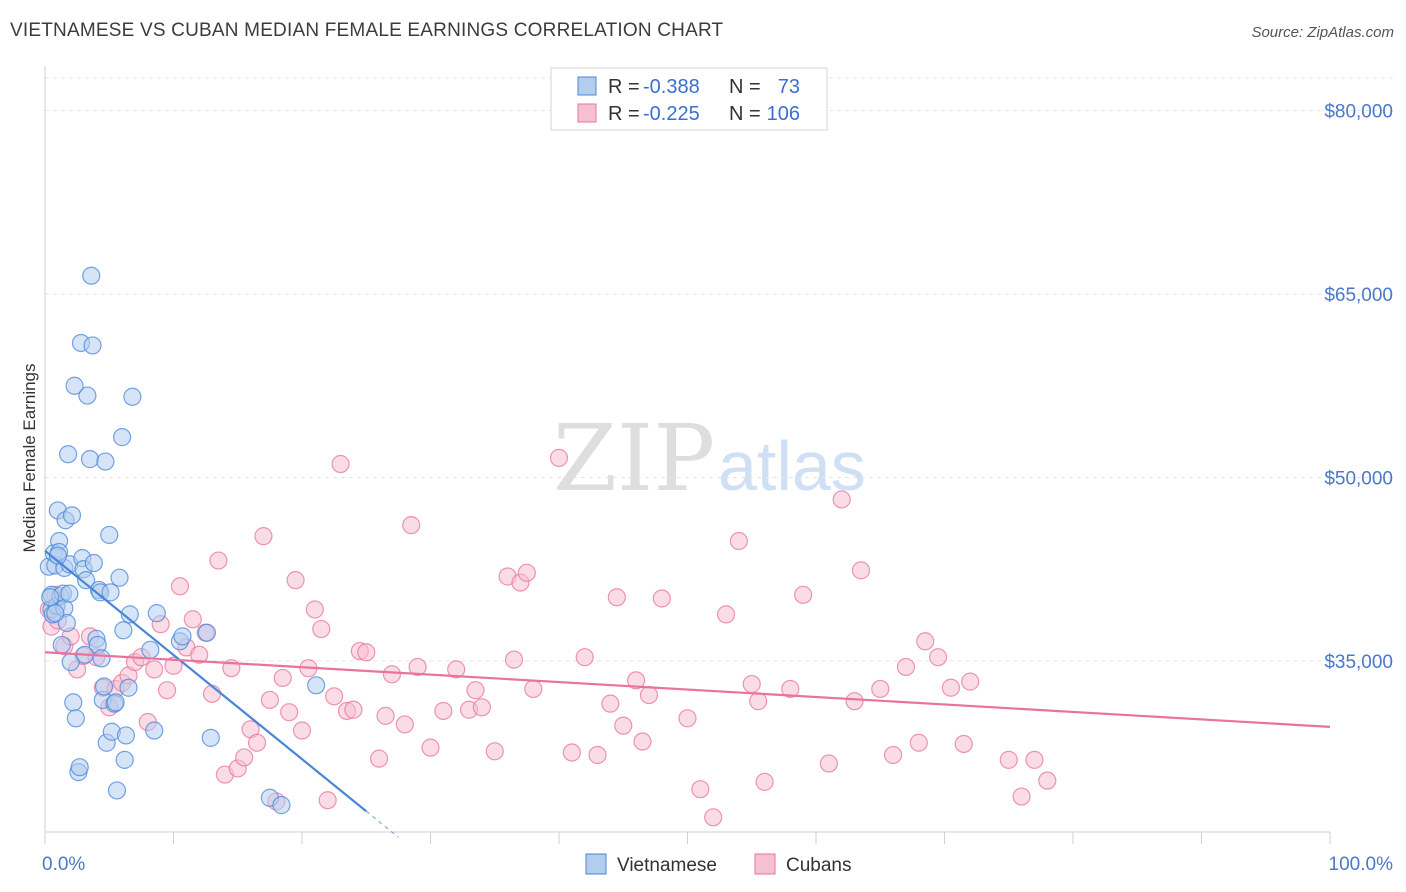 The height and width of the screenshot is (892, 1406). Describe the element at coordinates (745, 87) in the screenshot. I see `legend-n-label-vietnamese: N =` at that location.